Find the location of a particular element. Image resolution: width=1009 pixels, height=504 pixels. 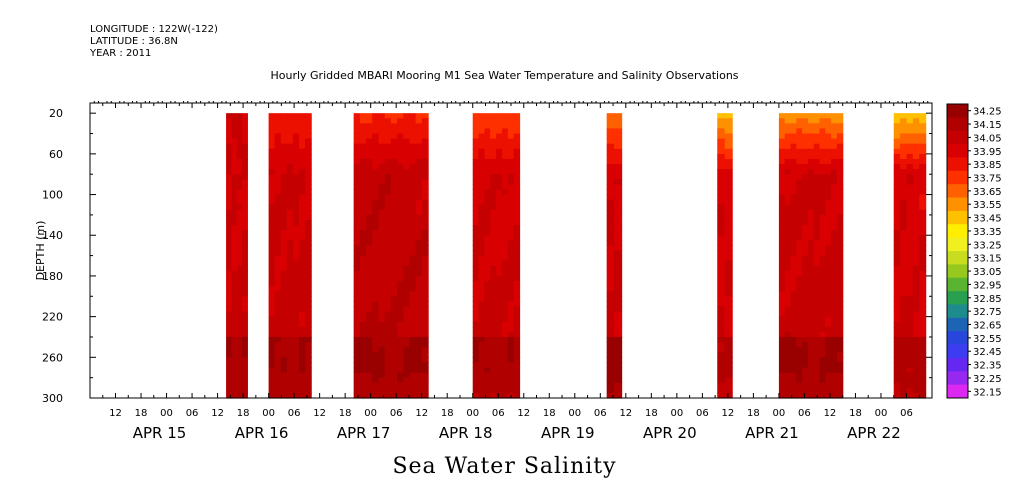

colorbar-swatch is located at coordinates (957, 191).